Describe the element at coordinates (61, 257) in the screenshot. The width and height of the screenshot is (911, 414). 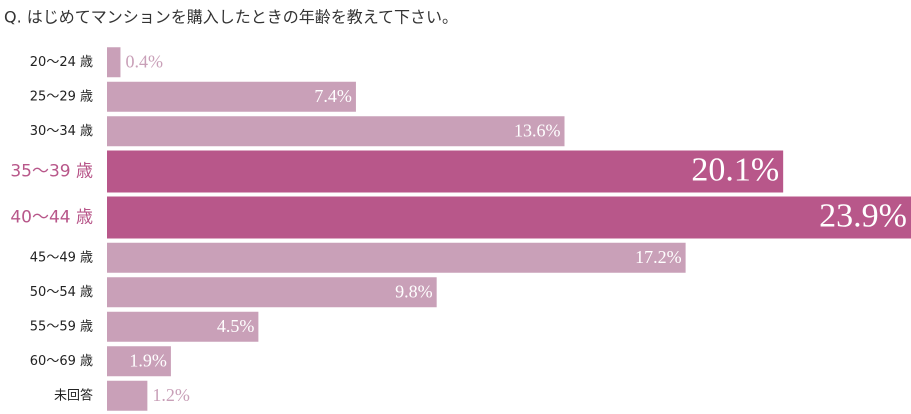
I see `category-label: 45〜49 歳` at that location.